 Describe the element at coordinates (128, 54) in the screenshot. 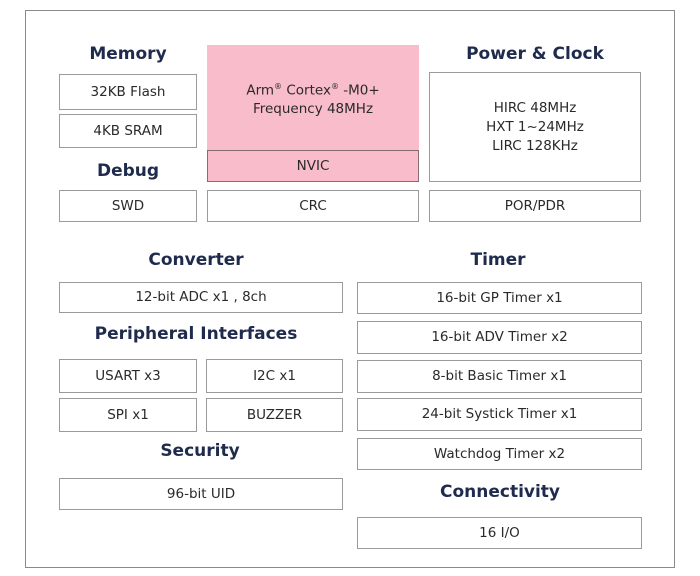

I see `memory-heading: Memory` at that location.